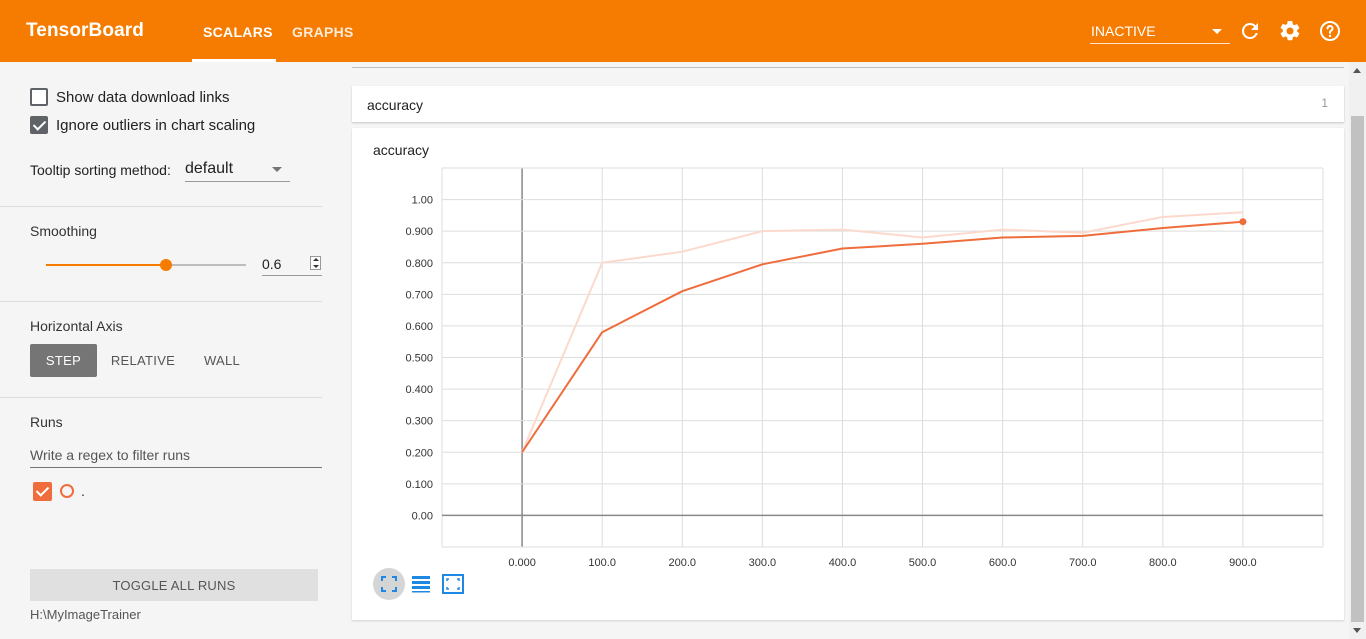 Image resolution: width=1366 pixels, height=639 pixels. Describe the element at coordinates (848, 65) in the screenshot. I see `category-divider` at that location.